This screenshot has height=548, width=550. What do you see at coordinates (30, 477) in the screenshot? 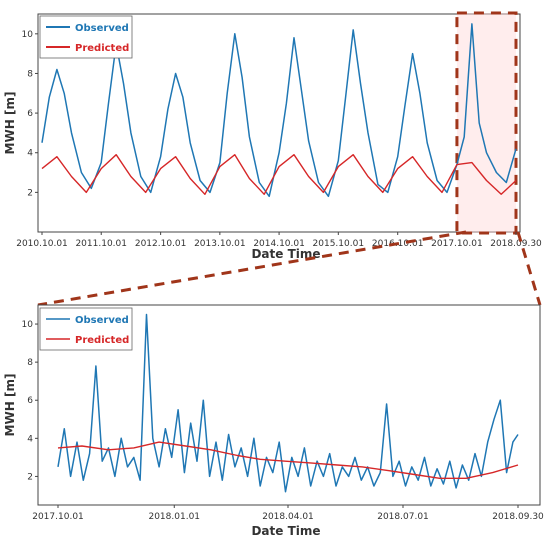
I see `bot-y-tick-label: 2` at bounding box center [30, 477].